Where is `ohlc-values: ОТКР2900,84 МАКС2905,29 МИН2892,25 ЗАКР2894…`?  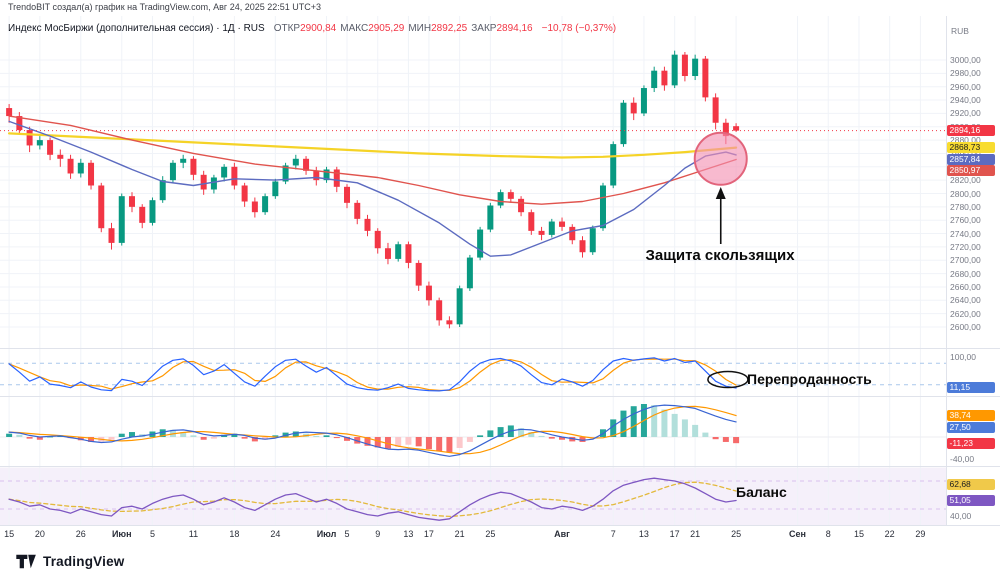 ohlc-values: ОТКР2900,84 МАКС2905,29 МИН2892,25 ЗАКР2894… is located at coordinates (401, 28).